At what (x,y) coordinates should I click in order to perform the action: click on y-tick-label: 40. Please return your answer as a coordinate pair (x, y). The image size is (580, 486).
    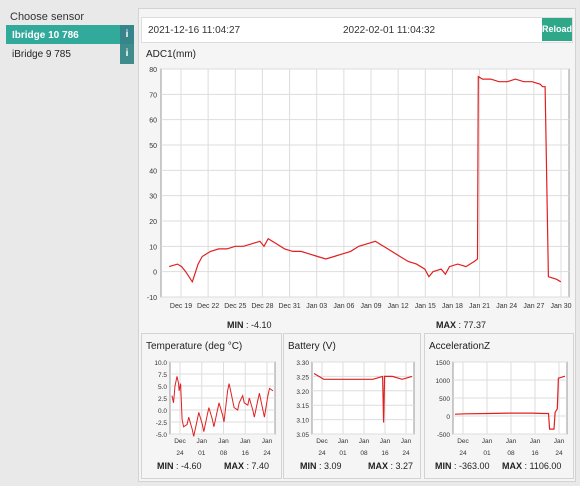
    Looking at the image, I should click on (153, 171).